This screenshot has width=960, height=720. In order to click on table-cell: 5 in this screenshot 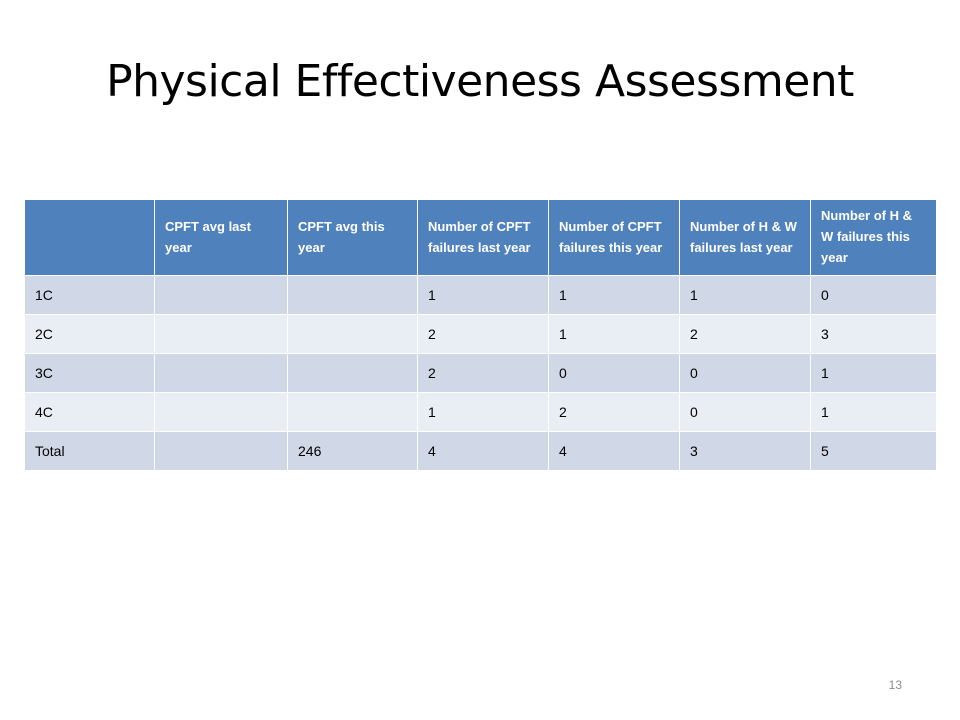, I will do `click(873, 451)`.